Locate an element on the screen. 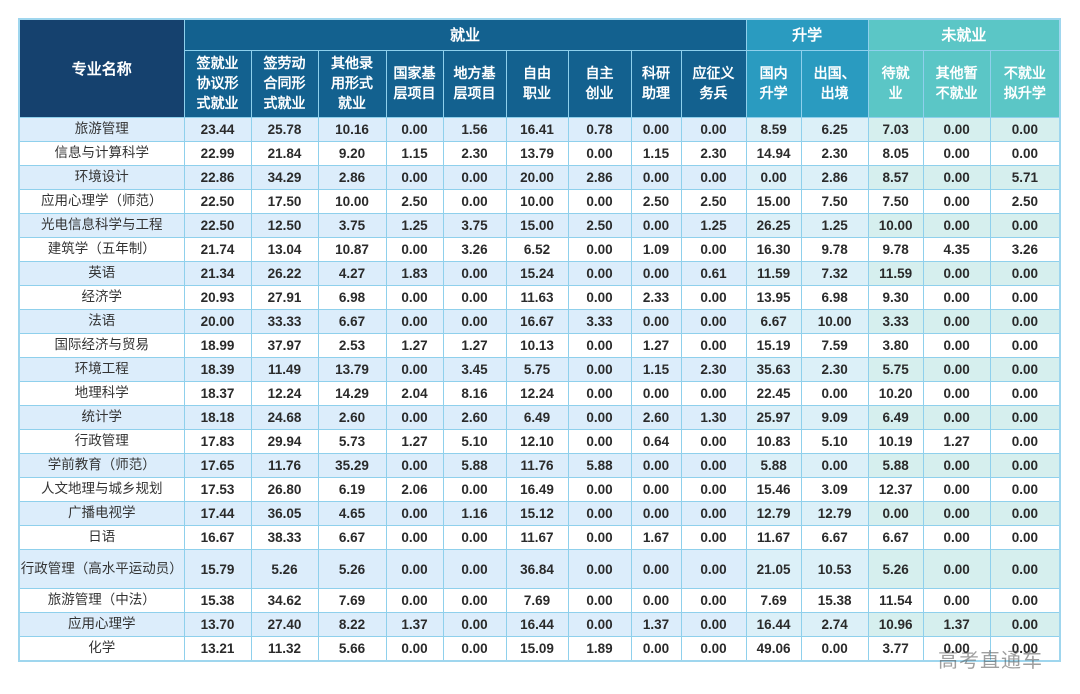  value-cell: 2.04 is located at coordinates (414, 393).